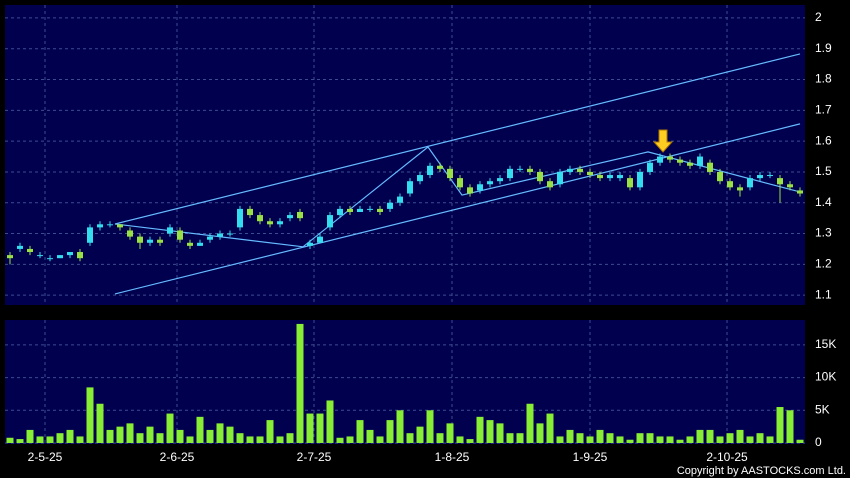 This screenshot has height=478, width=850. What do you see at coordinates (761, 471) in the screenshot?
I see `copyright: Copyright by AASTOCKS.com Ltd.` at bounding box center [761, 471].